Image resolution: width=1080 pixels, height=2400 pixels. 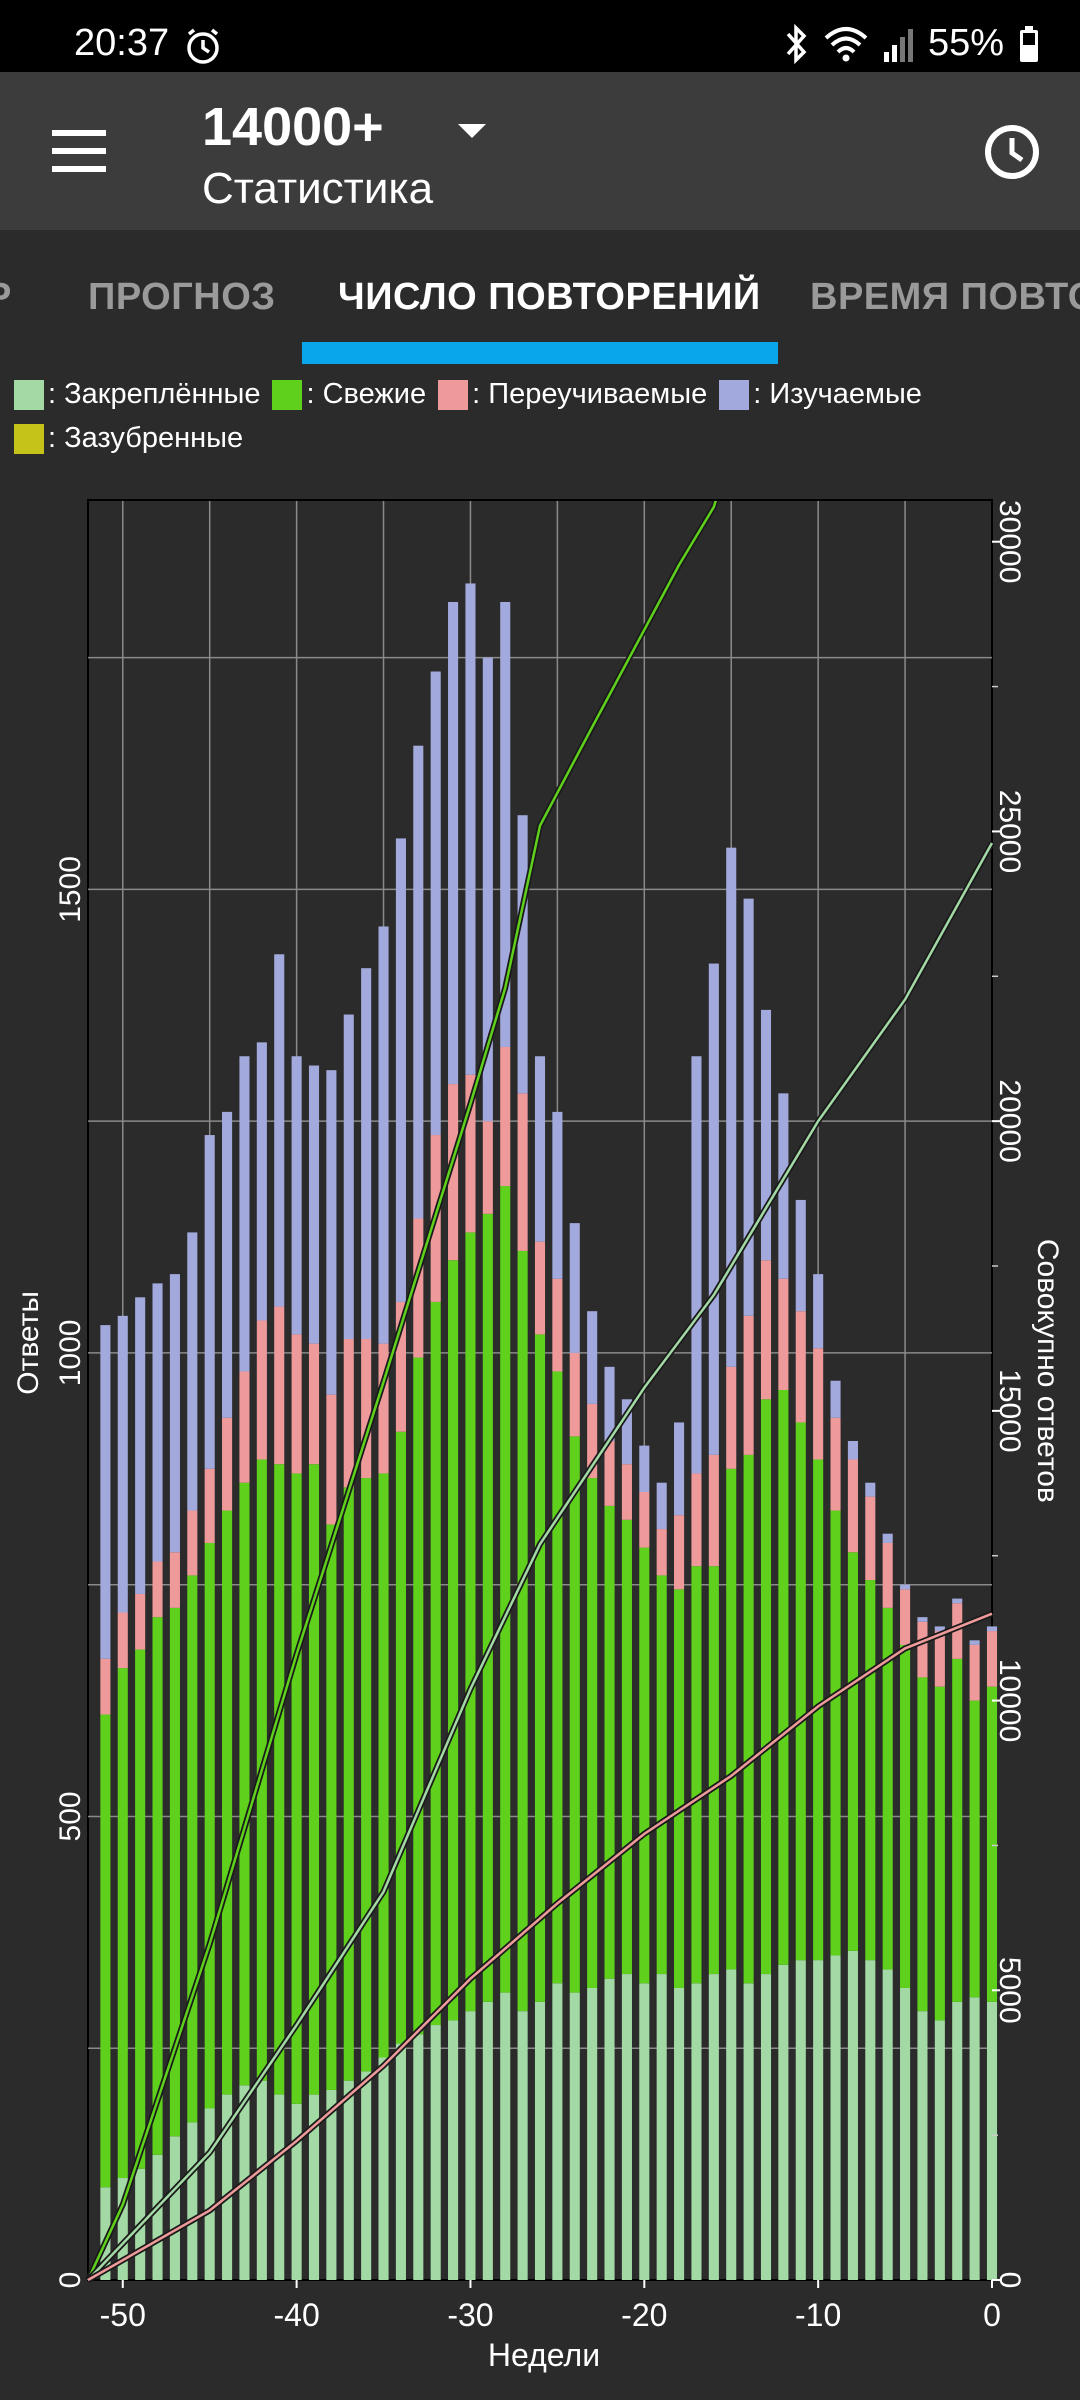 What do you see at coordinates (1029, 43) in the screenshot?
I see `battery-icon` at bounding box center [1029, 43].